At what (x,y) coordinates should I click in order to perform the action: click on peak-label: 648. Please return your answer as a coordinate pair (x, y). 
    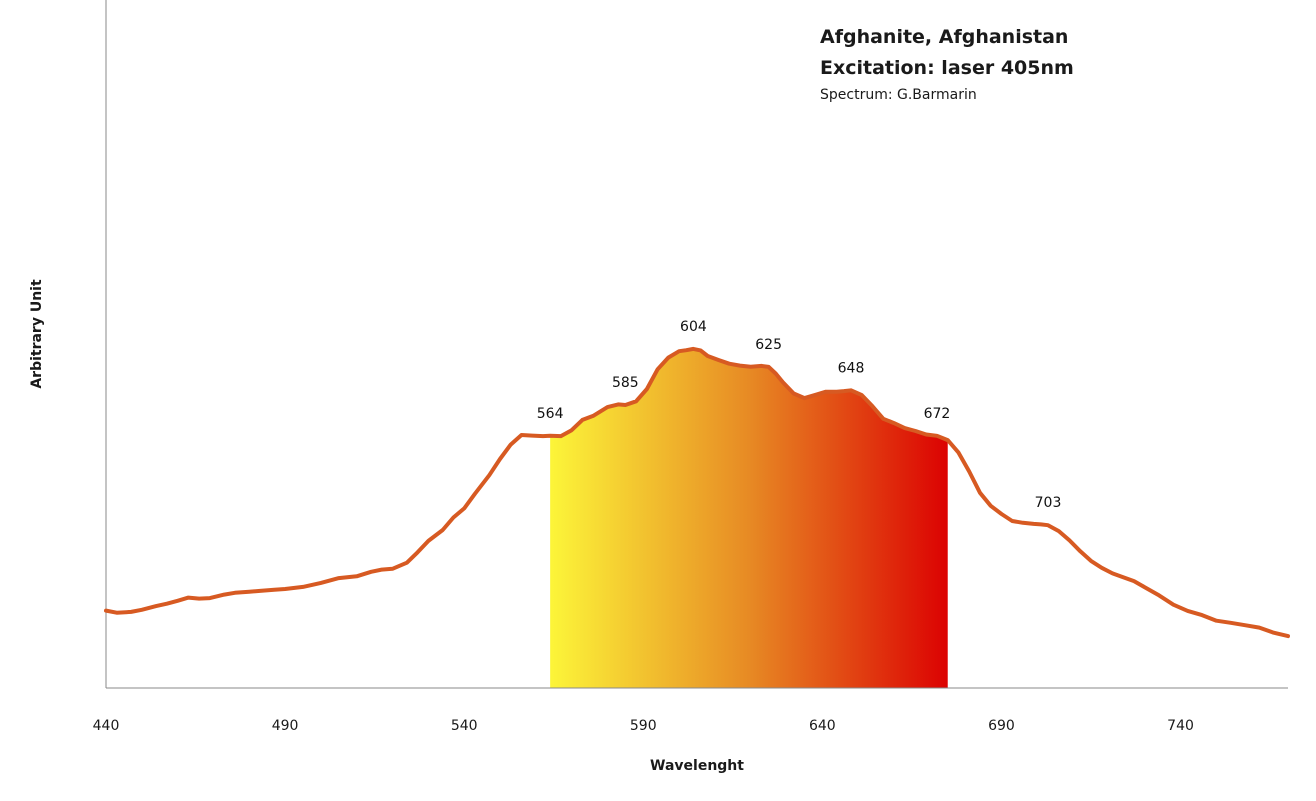
    Looking at the image, I should click on (851, 368).